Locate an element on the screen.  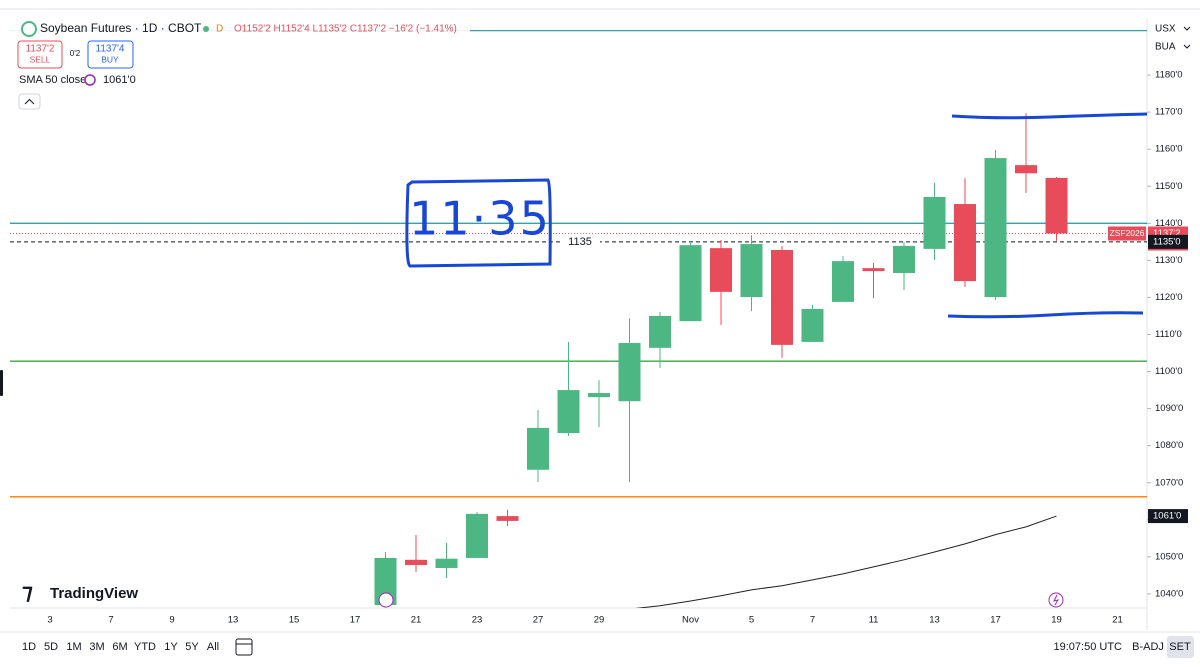
buy-price: 1137'4 is located at coordinates (110, 49).